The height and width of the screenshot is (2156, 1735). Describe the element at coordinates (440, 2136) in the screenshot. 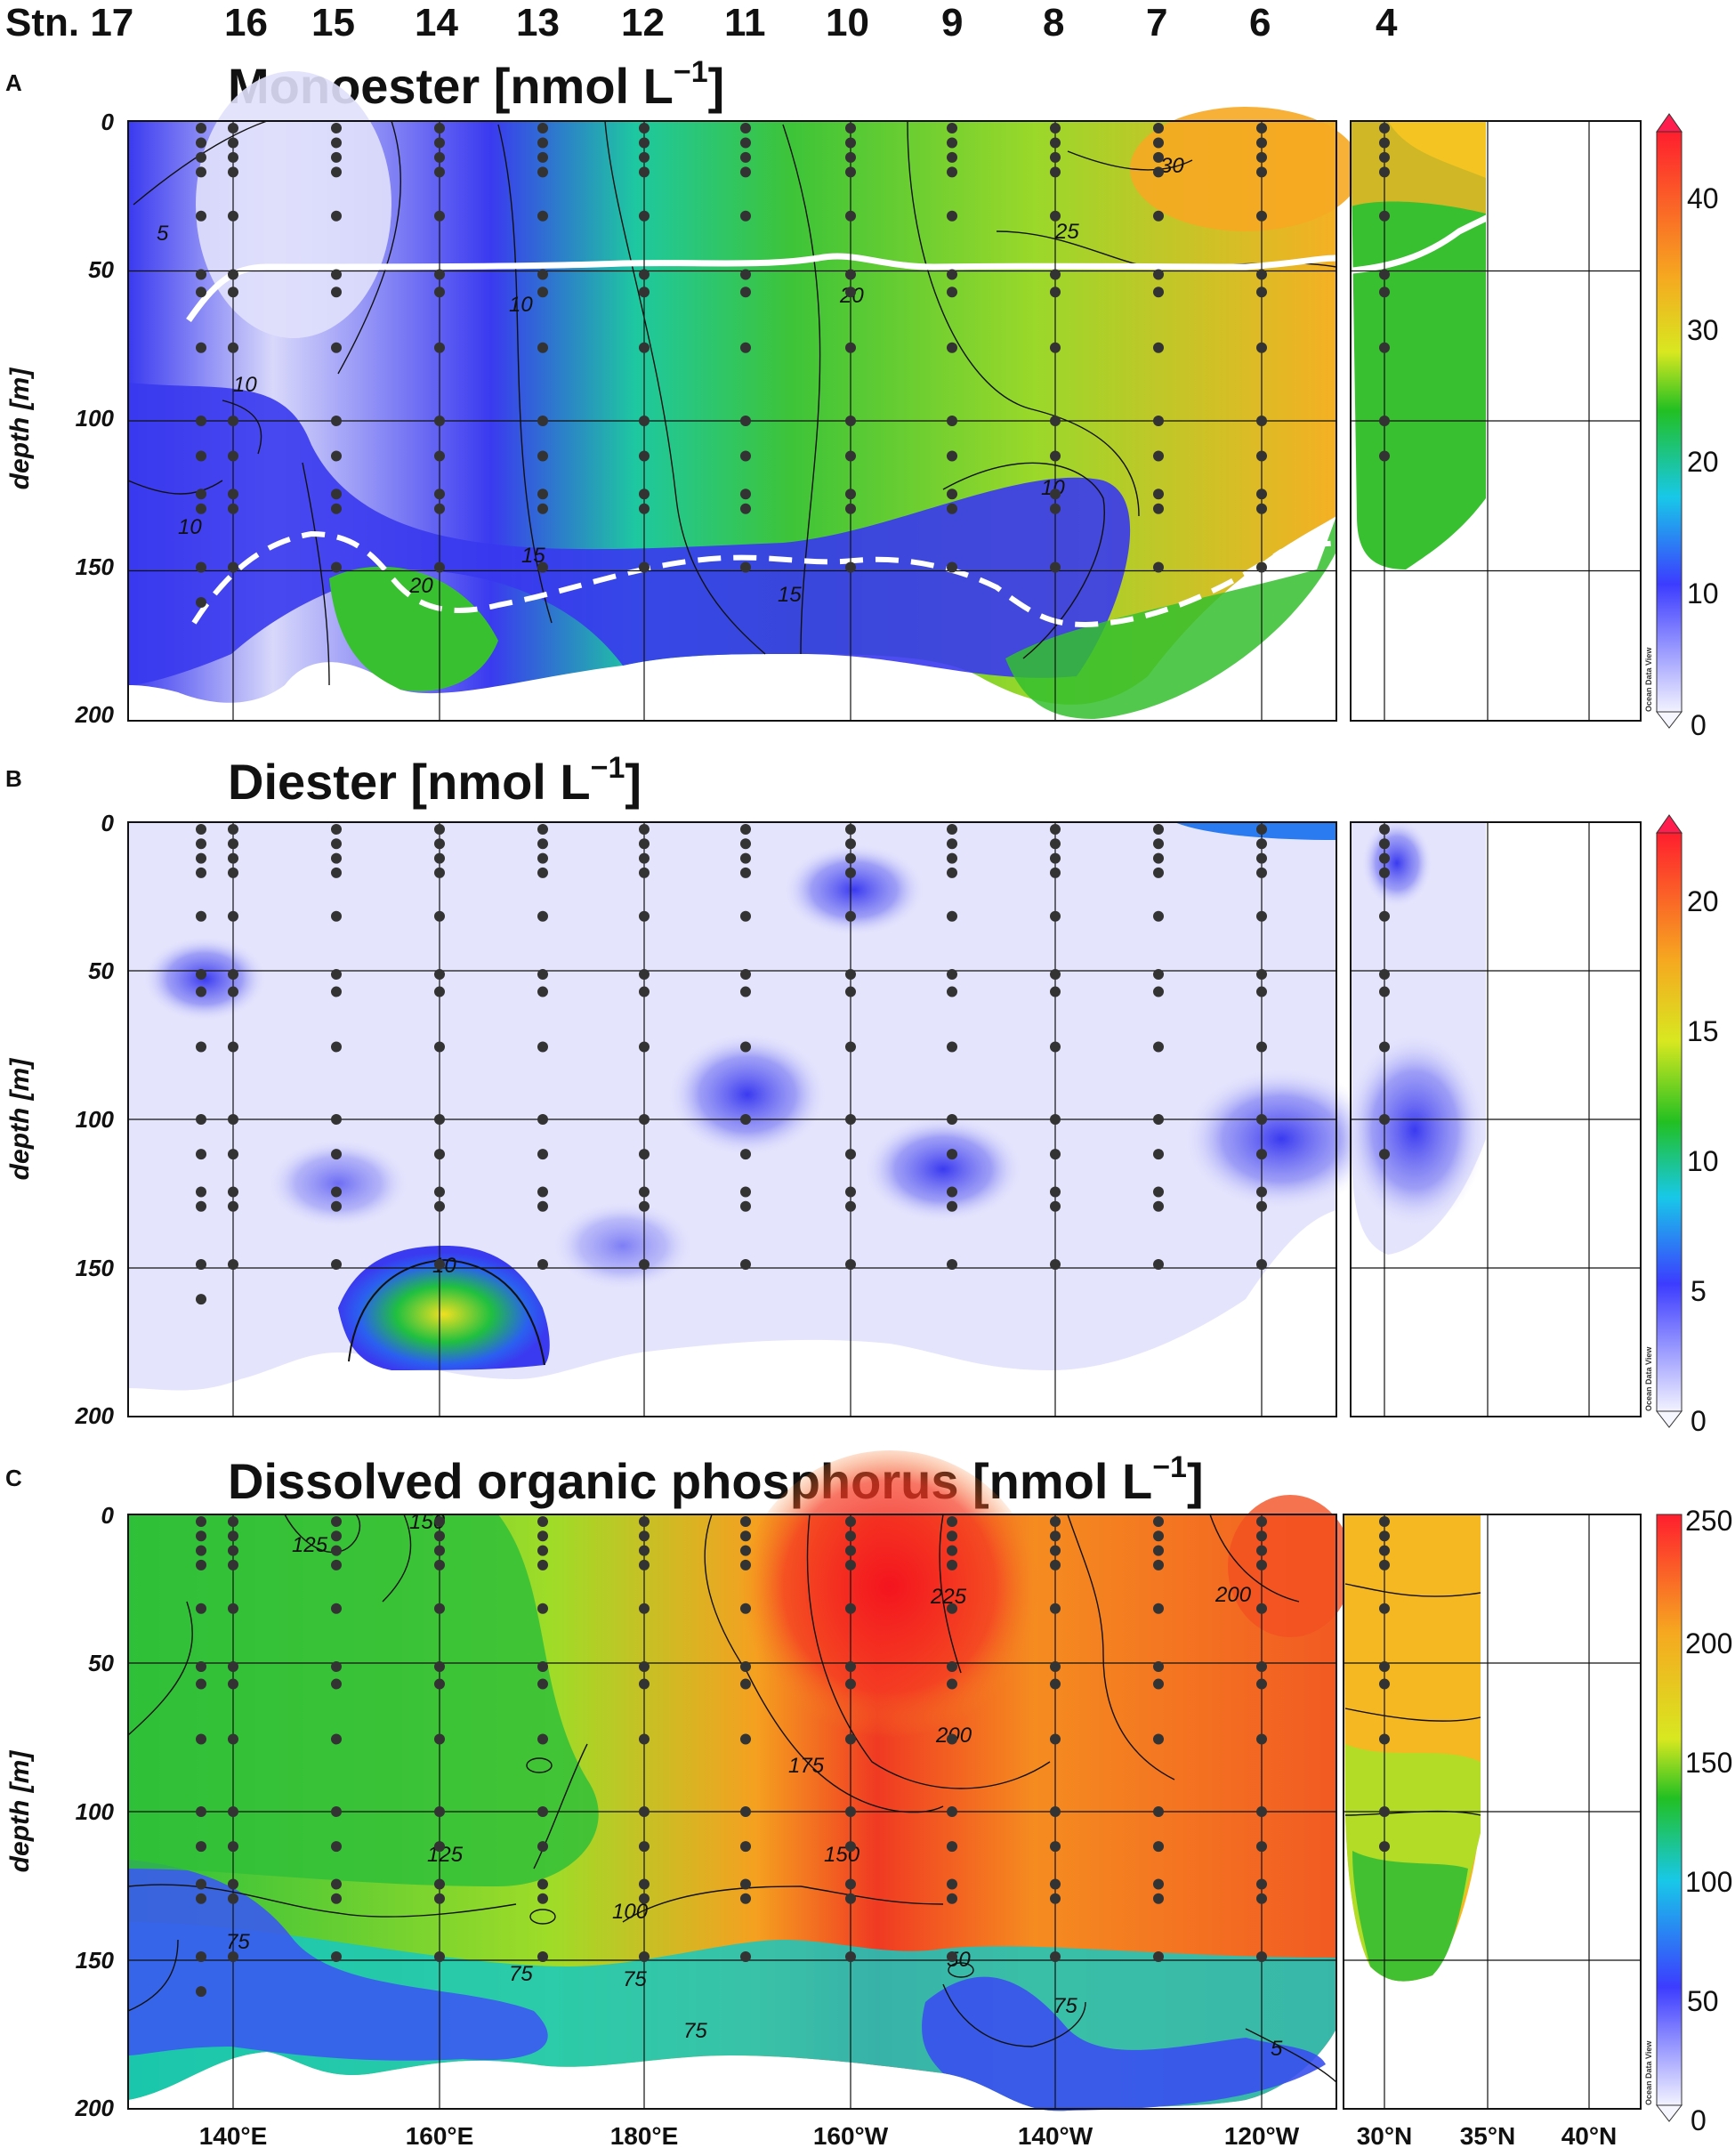

I see `x-tick-label: 160°E` at that location.